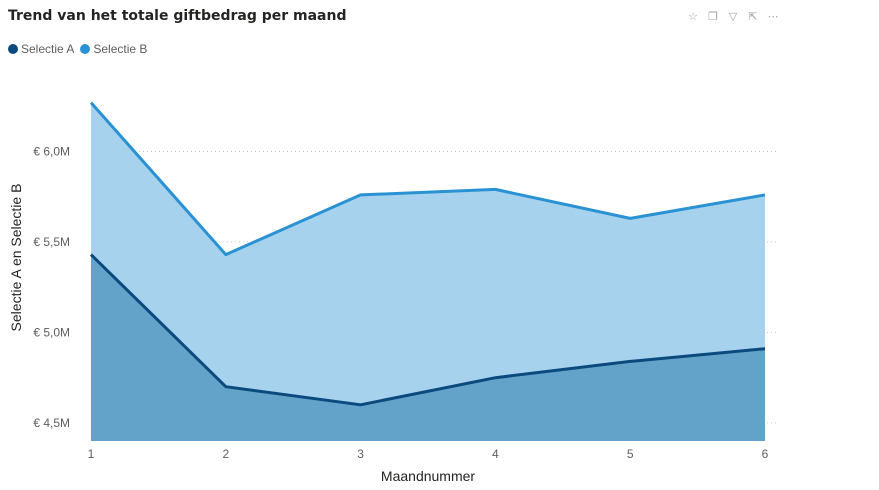  What do you see at coordinates (51, 242) in the screenshot?
I see `y-tick-label-2: € 5,5M` at bounding box center [51, 242].